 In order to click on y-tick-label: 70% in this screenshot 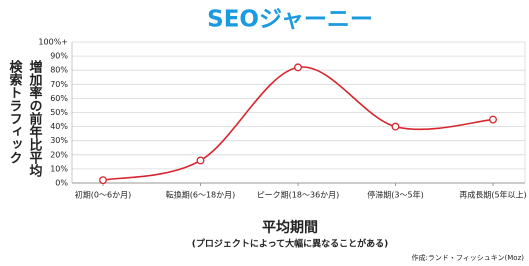, I will do `click(59, 84)`.